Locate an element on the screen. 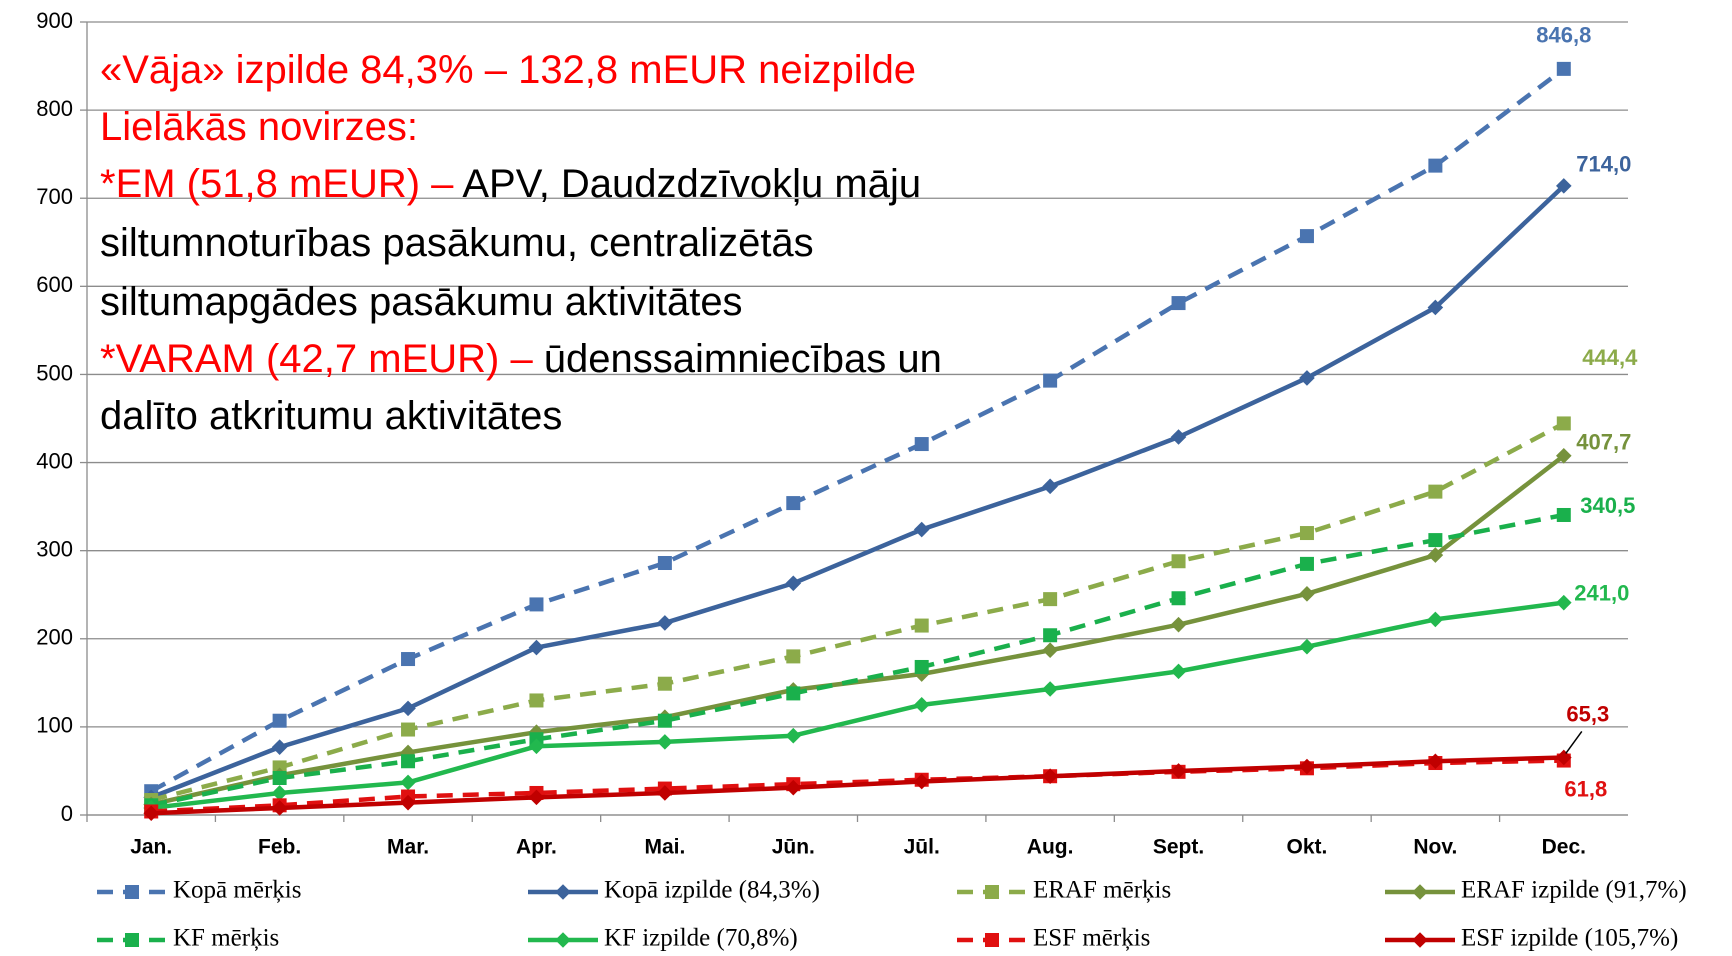 This screenshot has width=1732, height=956. legend-item: KF izpilde (70,8%) is located at coordinates (663, 938).